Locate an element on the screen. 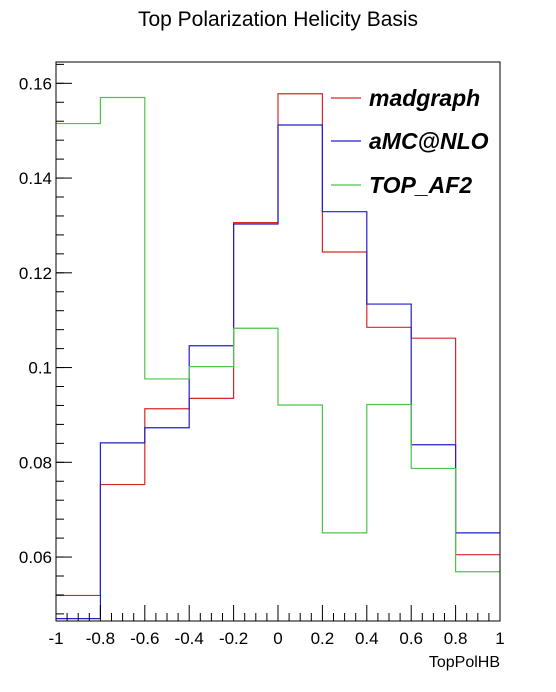  y-tick-label: 0.08 is located at coordinates (35, 462).